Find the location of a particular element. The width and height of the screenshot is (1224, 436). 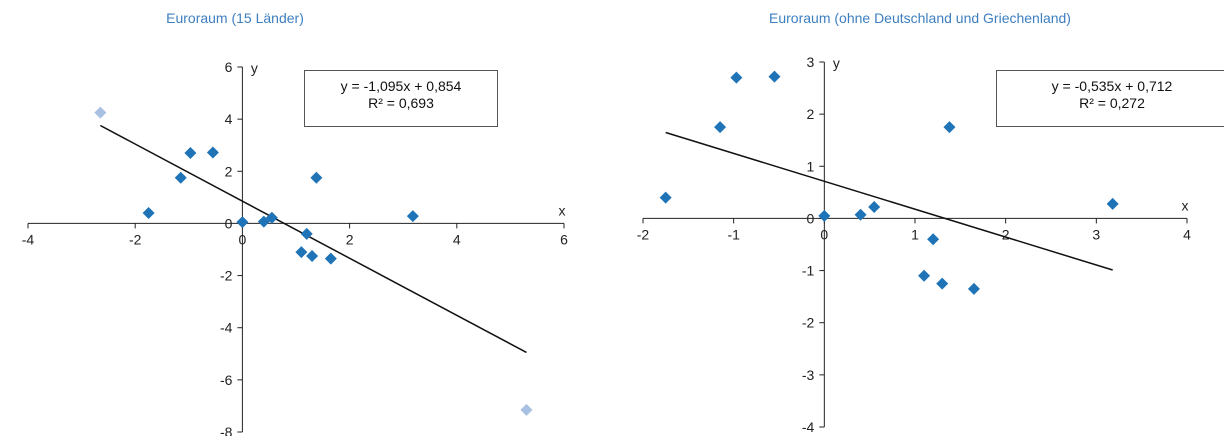

y-tick-label-left: -2 is located at coordinates (226, 276).